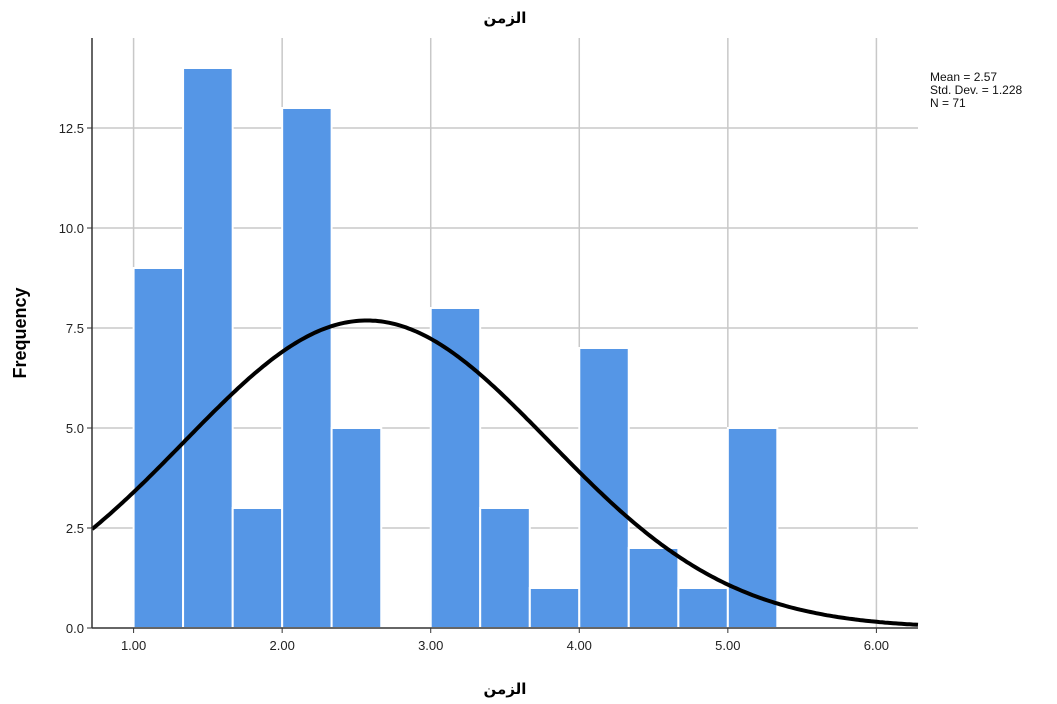 This screenshot has width=1057, height=704. Describe the element at coordinates (71, 128) in the screenshot. I see `y-tick-label: 12.5` at that location.